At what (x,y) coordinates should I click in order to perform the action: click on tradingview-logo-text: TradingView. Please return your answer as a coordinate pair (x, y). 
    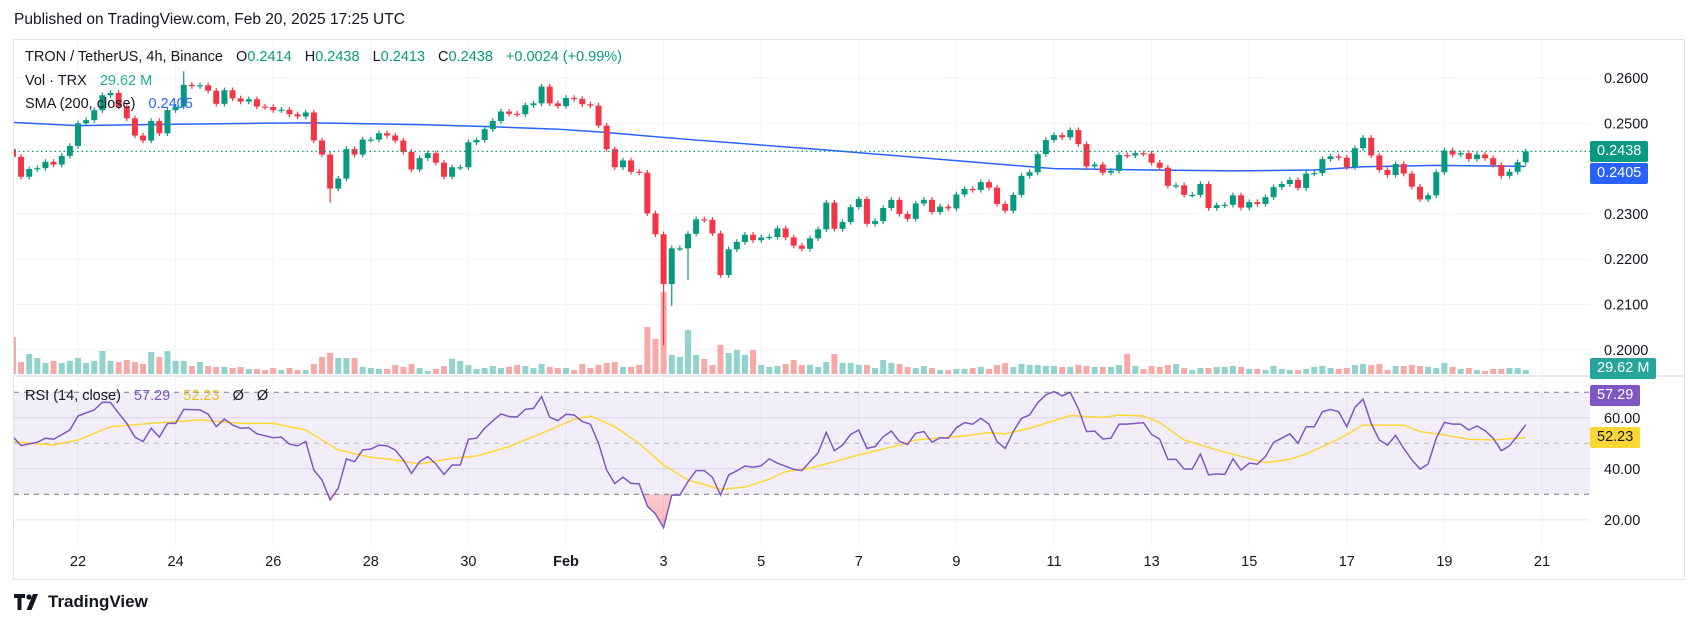
    Looking at the image, I should click on (98, 601).